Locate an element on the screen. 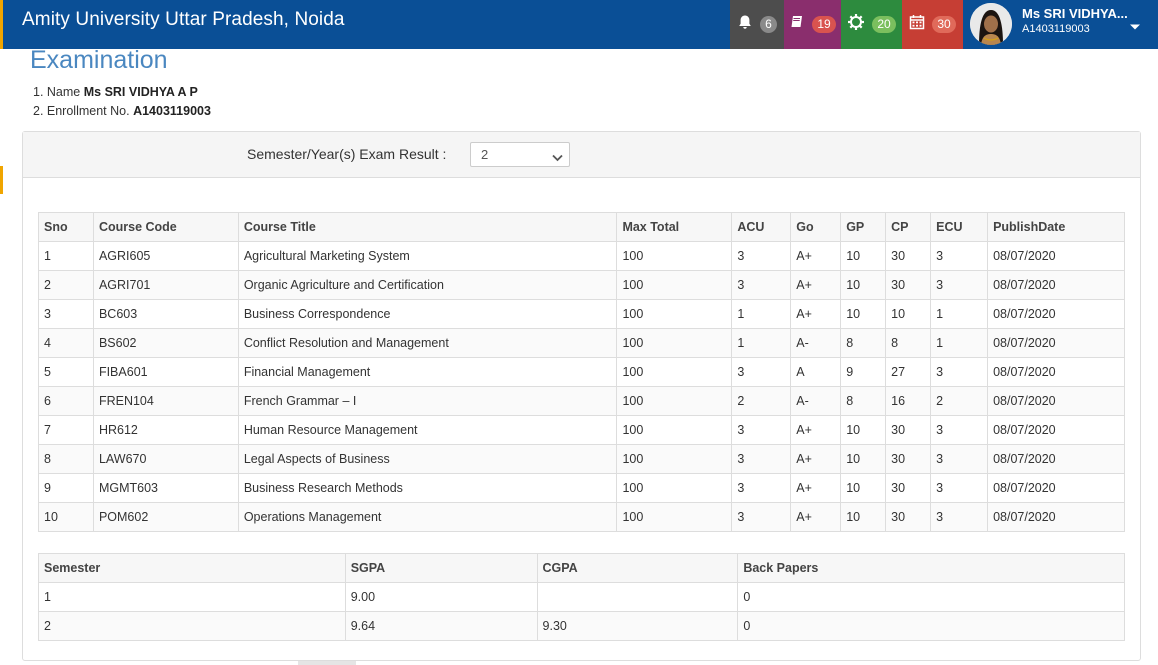 The height and width of the screenshot is (665, 1158). table-cell: AGRI701 is located at coordinates (165, 285).